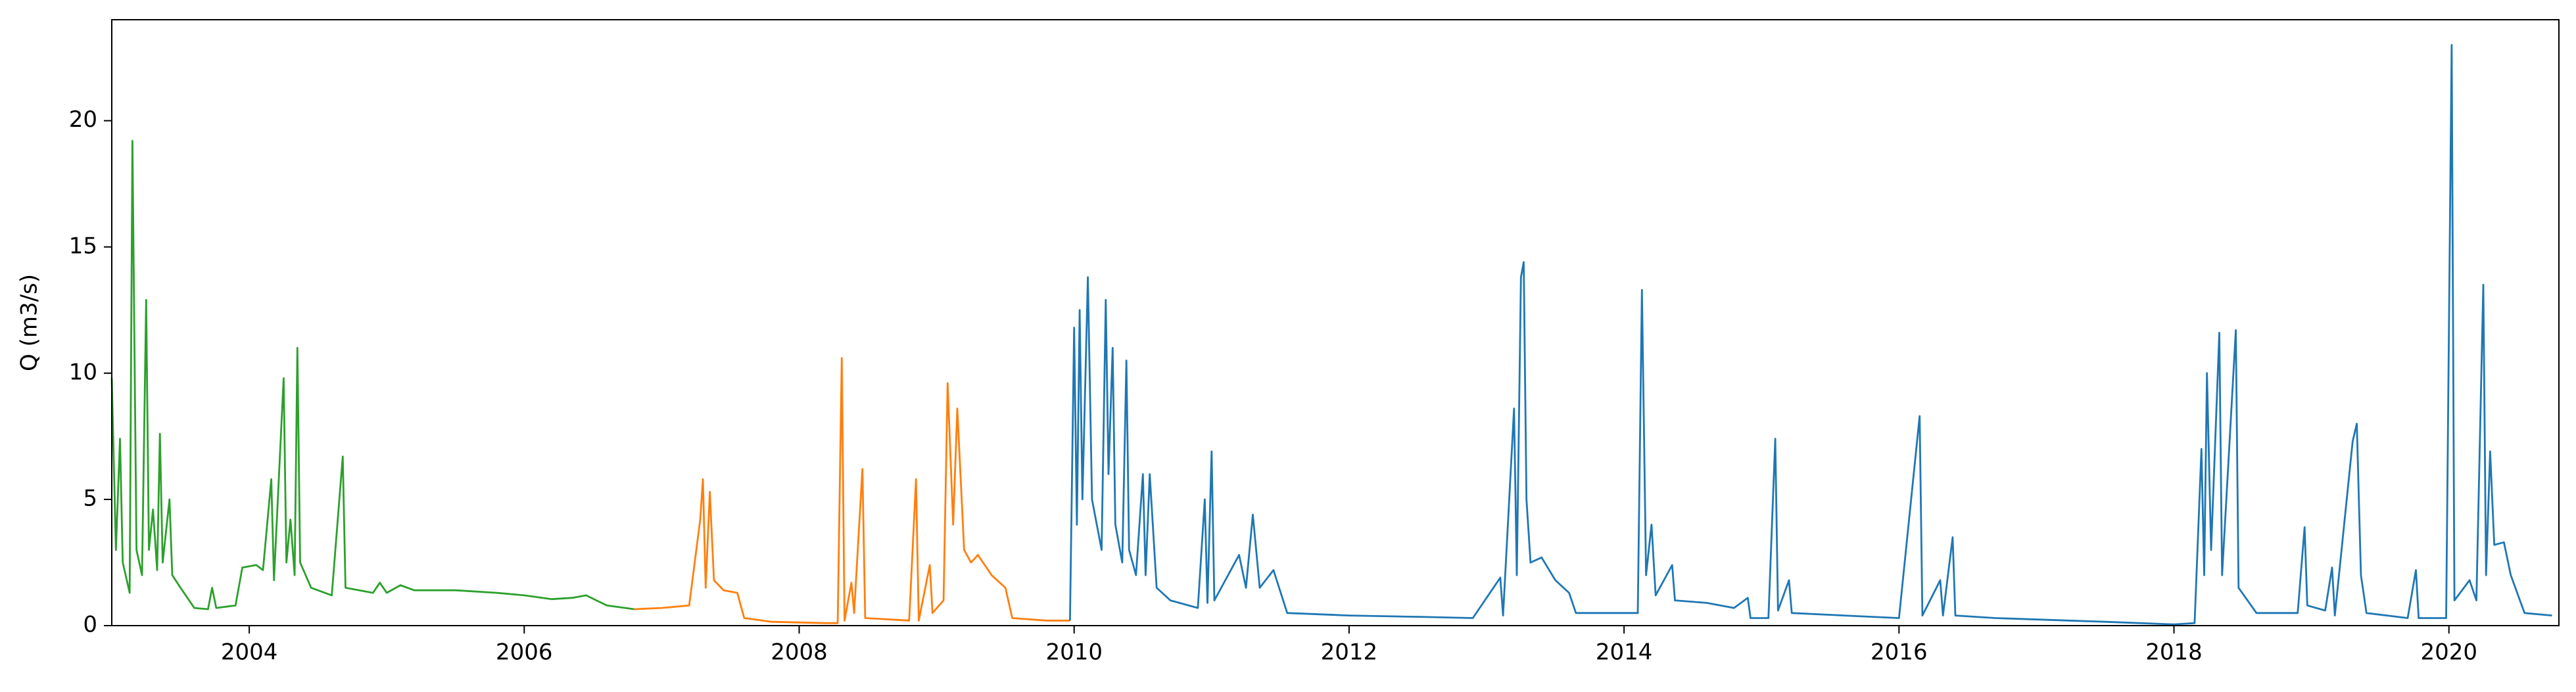  I want to click on y-tick-label: 20, so click(83, 119).